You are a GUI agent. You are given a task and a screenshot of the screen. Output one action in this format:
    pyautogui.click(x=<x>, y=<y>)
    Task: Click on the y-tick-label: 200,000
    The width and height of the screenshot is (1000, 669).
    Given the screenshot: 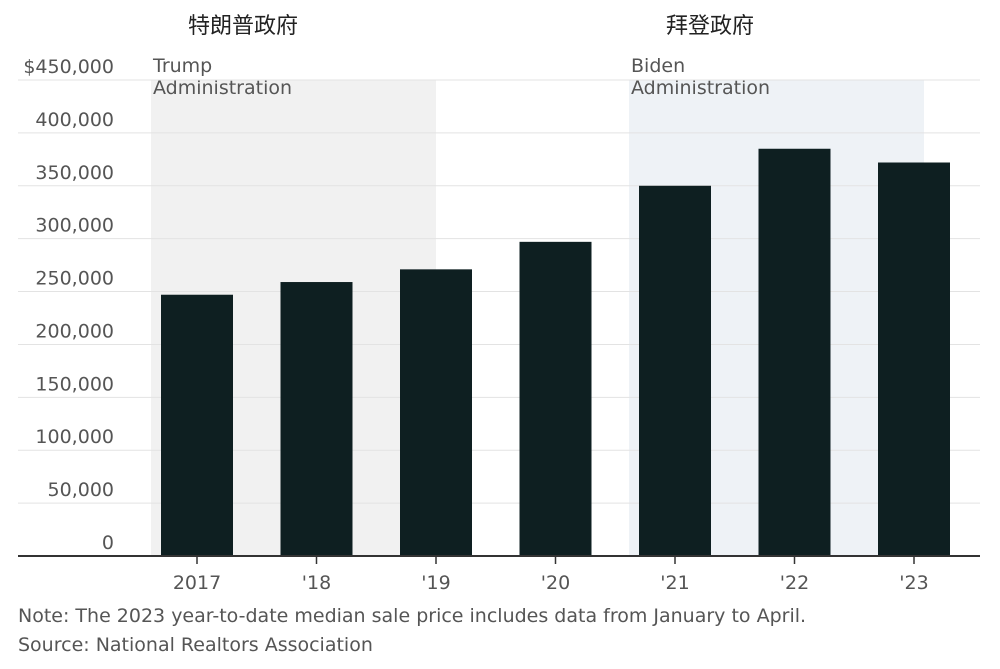 What is the action you would take?
    pyautogui.click(x=74, y=331)
    